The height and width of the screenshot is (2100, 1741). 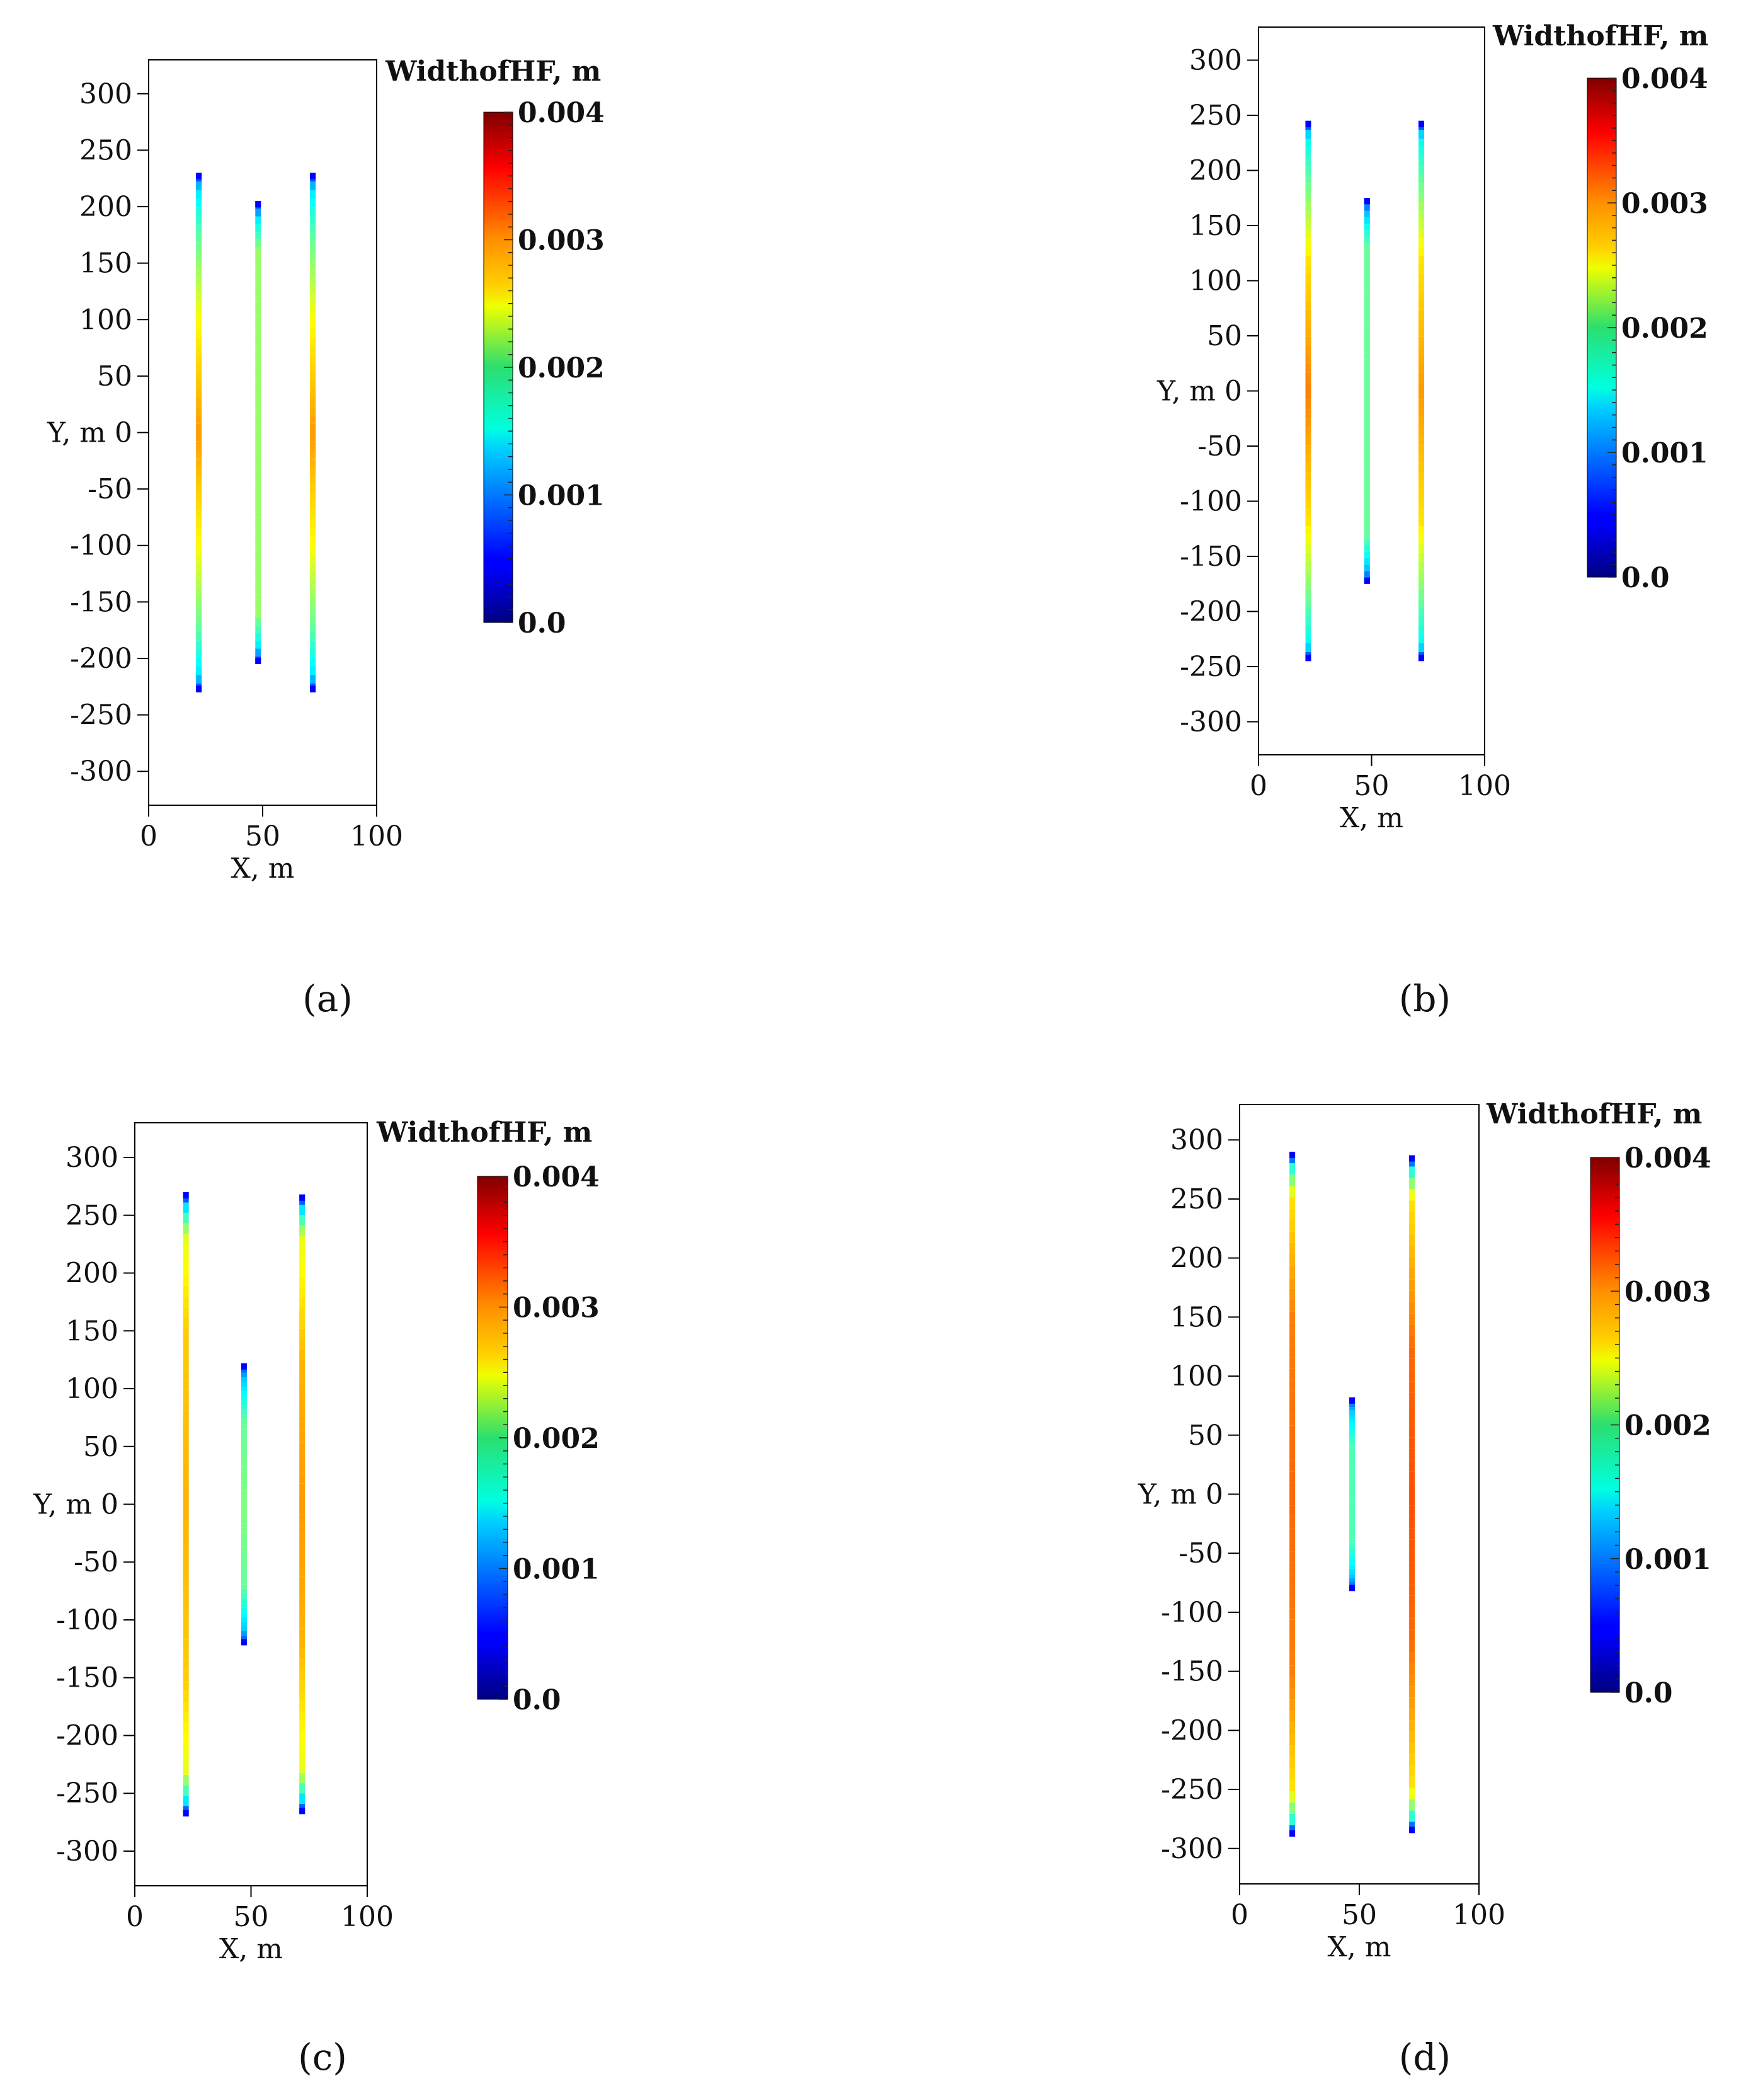 I want to click on panel-caption: (d), so click(x=1425, y=2057).